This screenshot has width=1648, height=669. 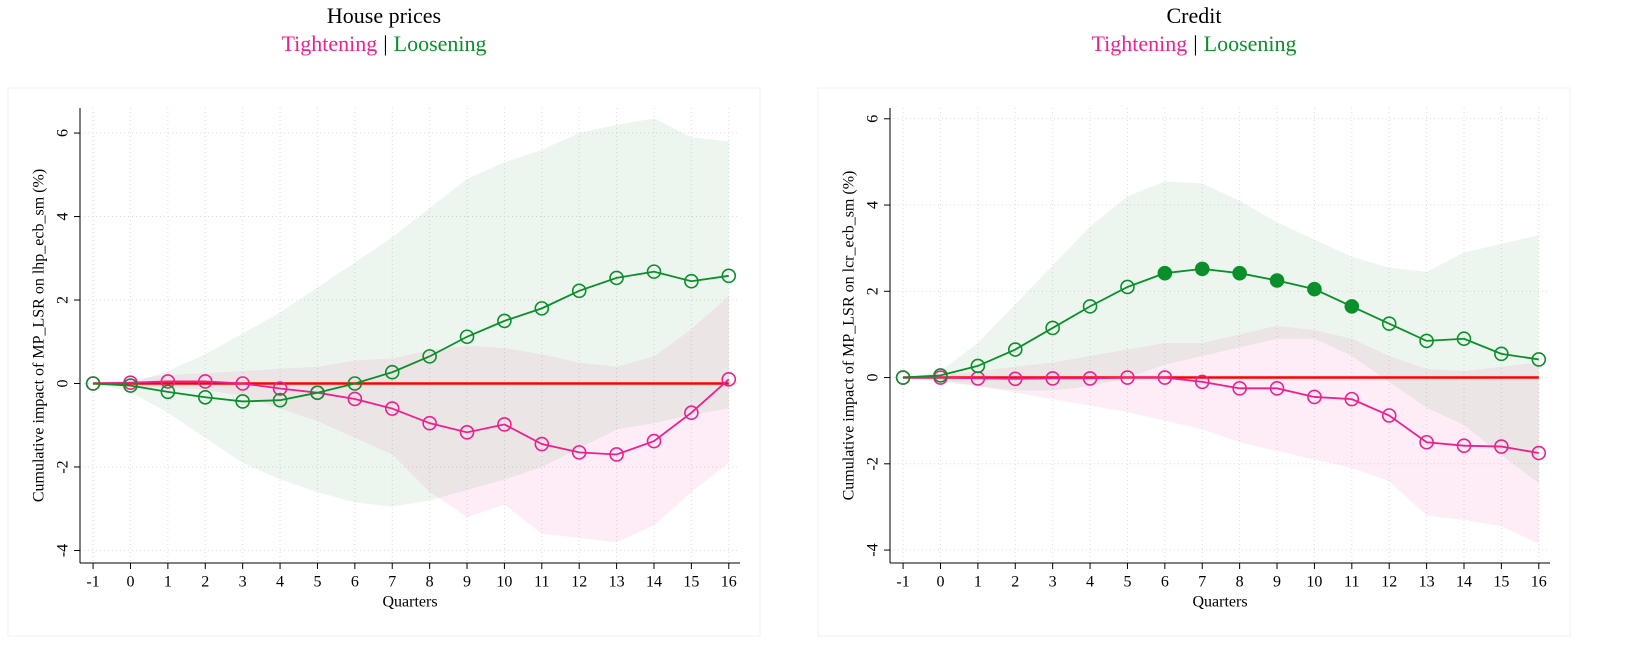 I want to click on x-tick-label: 7, so click(x=1202, y=582).